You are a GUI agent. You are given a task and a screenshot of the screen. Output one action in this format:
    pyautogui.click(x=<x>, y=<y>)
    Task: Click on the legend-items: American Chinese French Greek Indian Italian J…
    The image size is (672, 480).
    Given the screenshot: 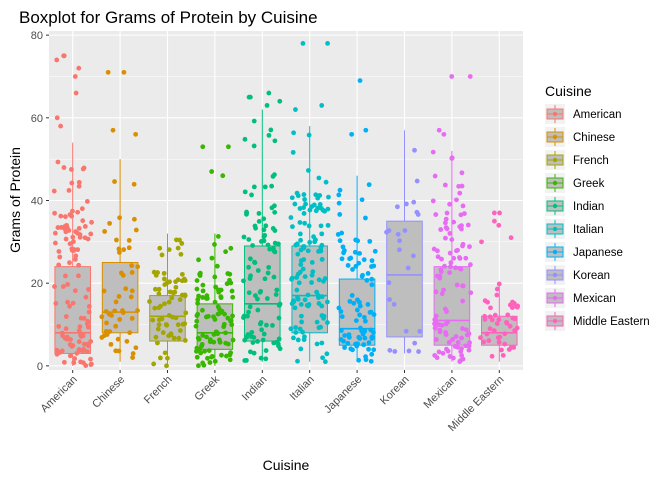 What is the action you would take?
    pyautogui.click(x=597, y=217)
    